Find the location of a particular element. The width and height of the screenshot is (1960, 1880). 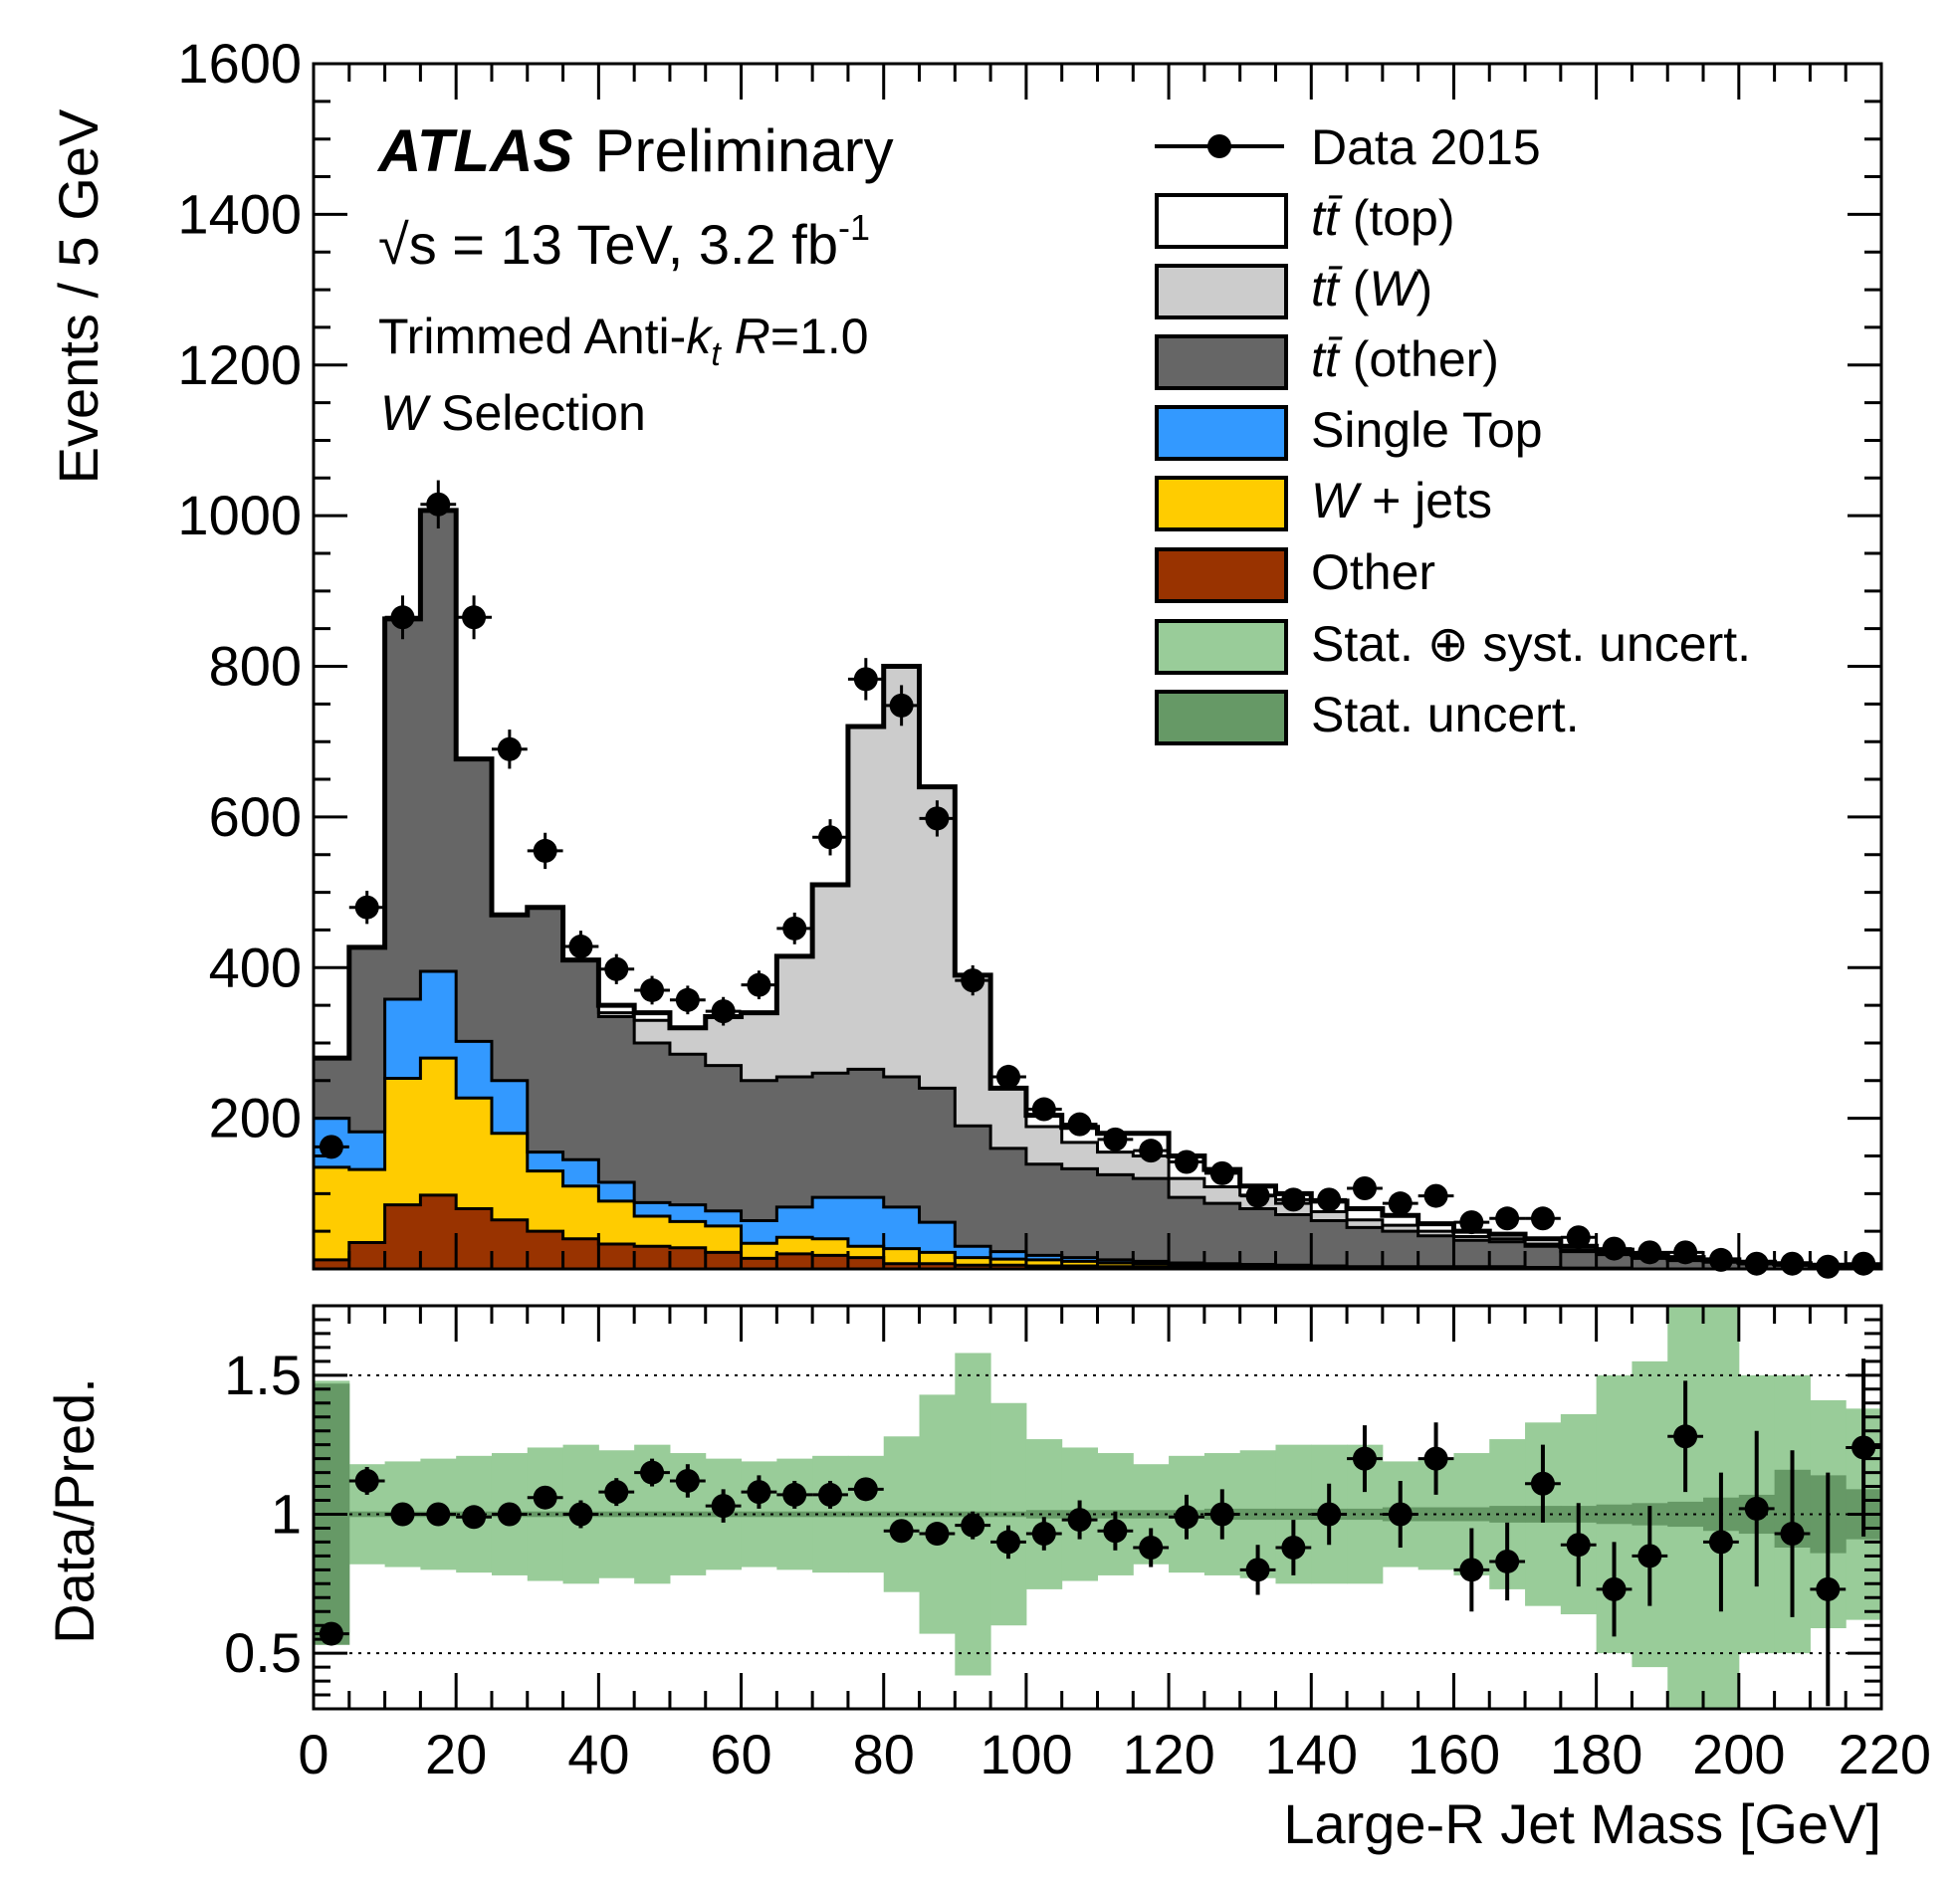

main-y-tick-label: 600 is located at coordinates (256, 816).